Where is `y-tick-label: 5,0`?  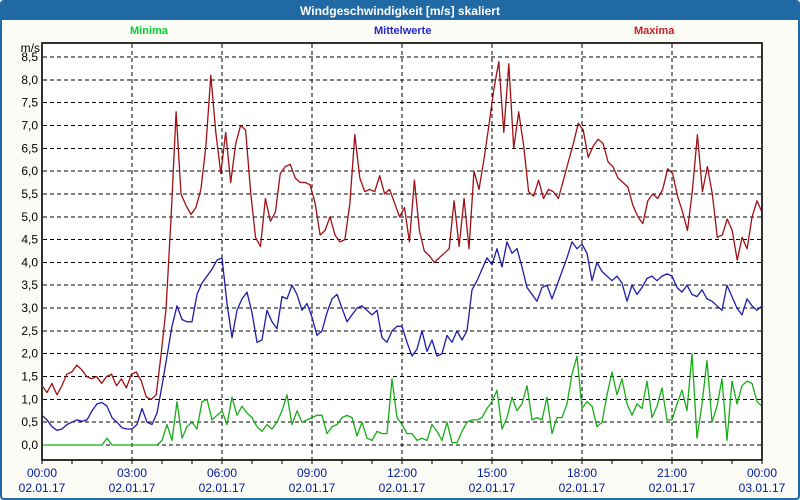 y-tick-label: 5,0 is located at coordinates (29, 217).